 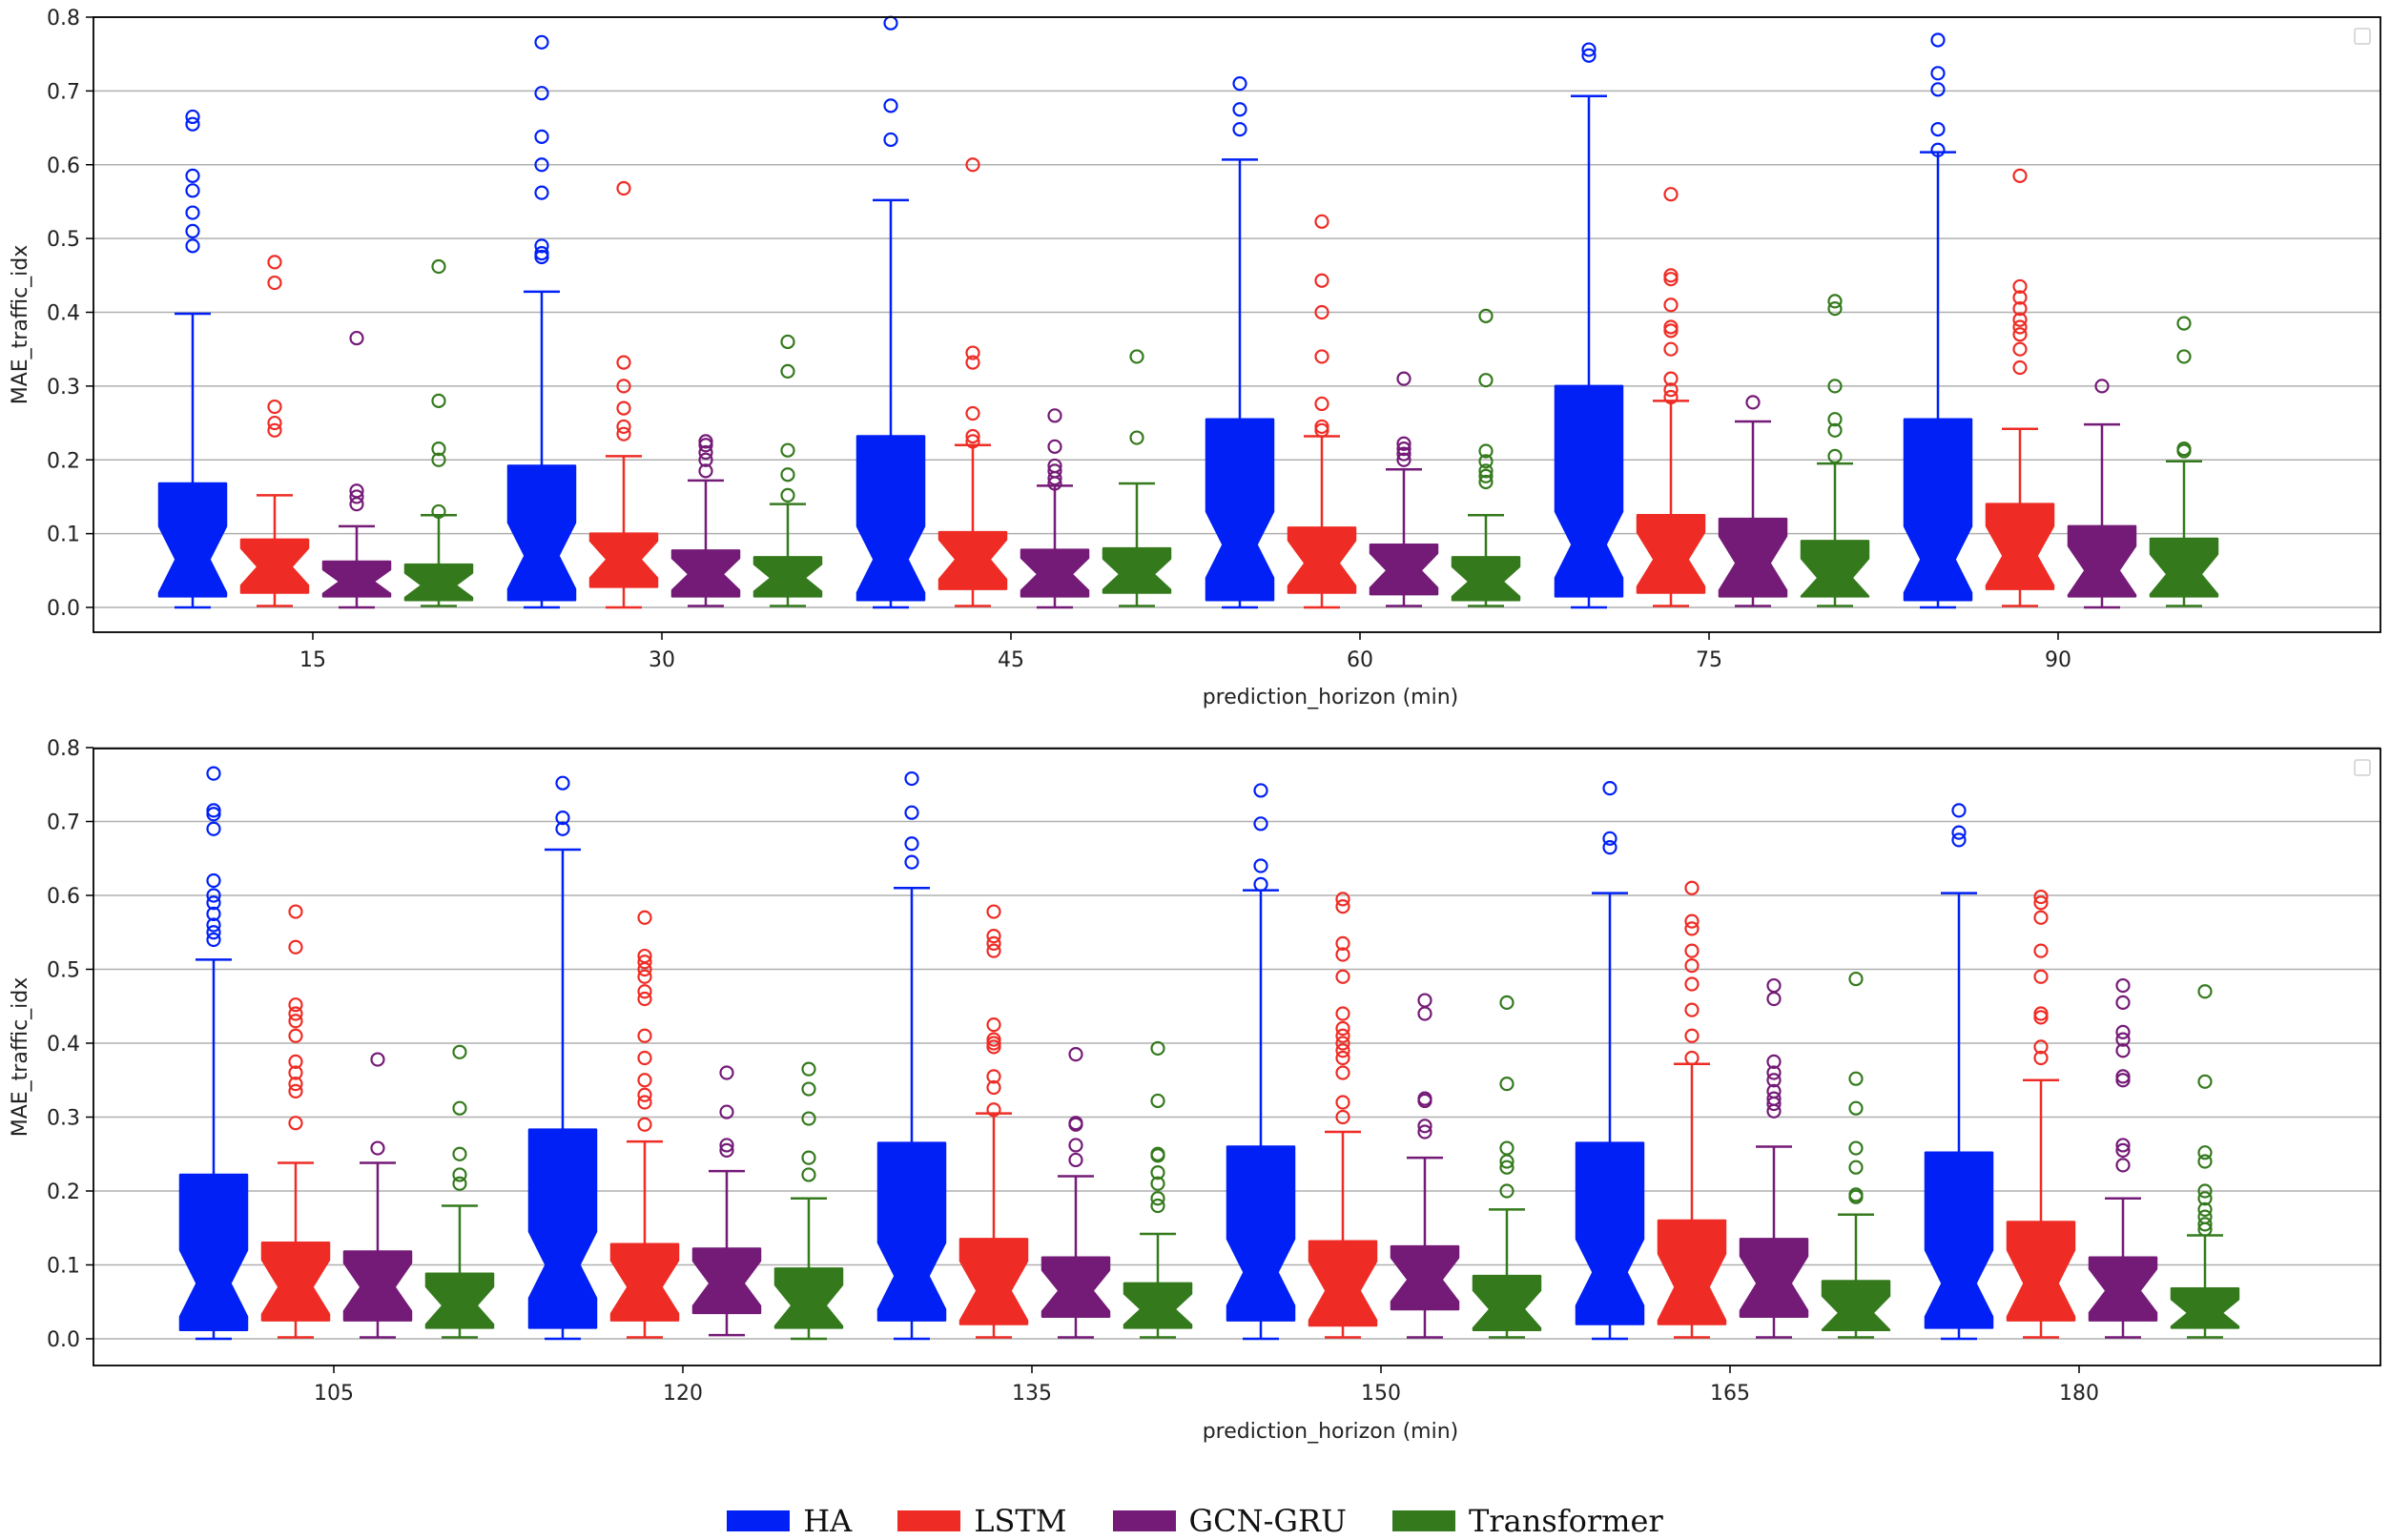 I want to click on y-tick-label: 0.4, so click(x=64, y=1045).